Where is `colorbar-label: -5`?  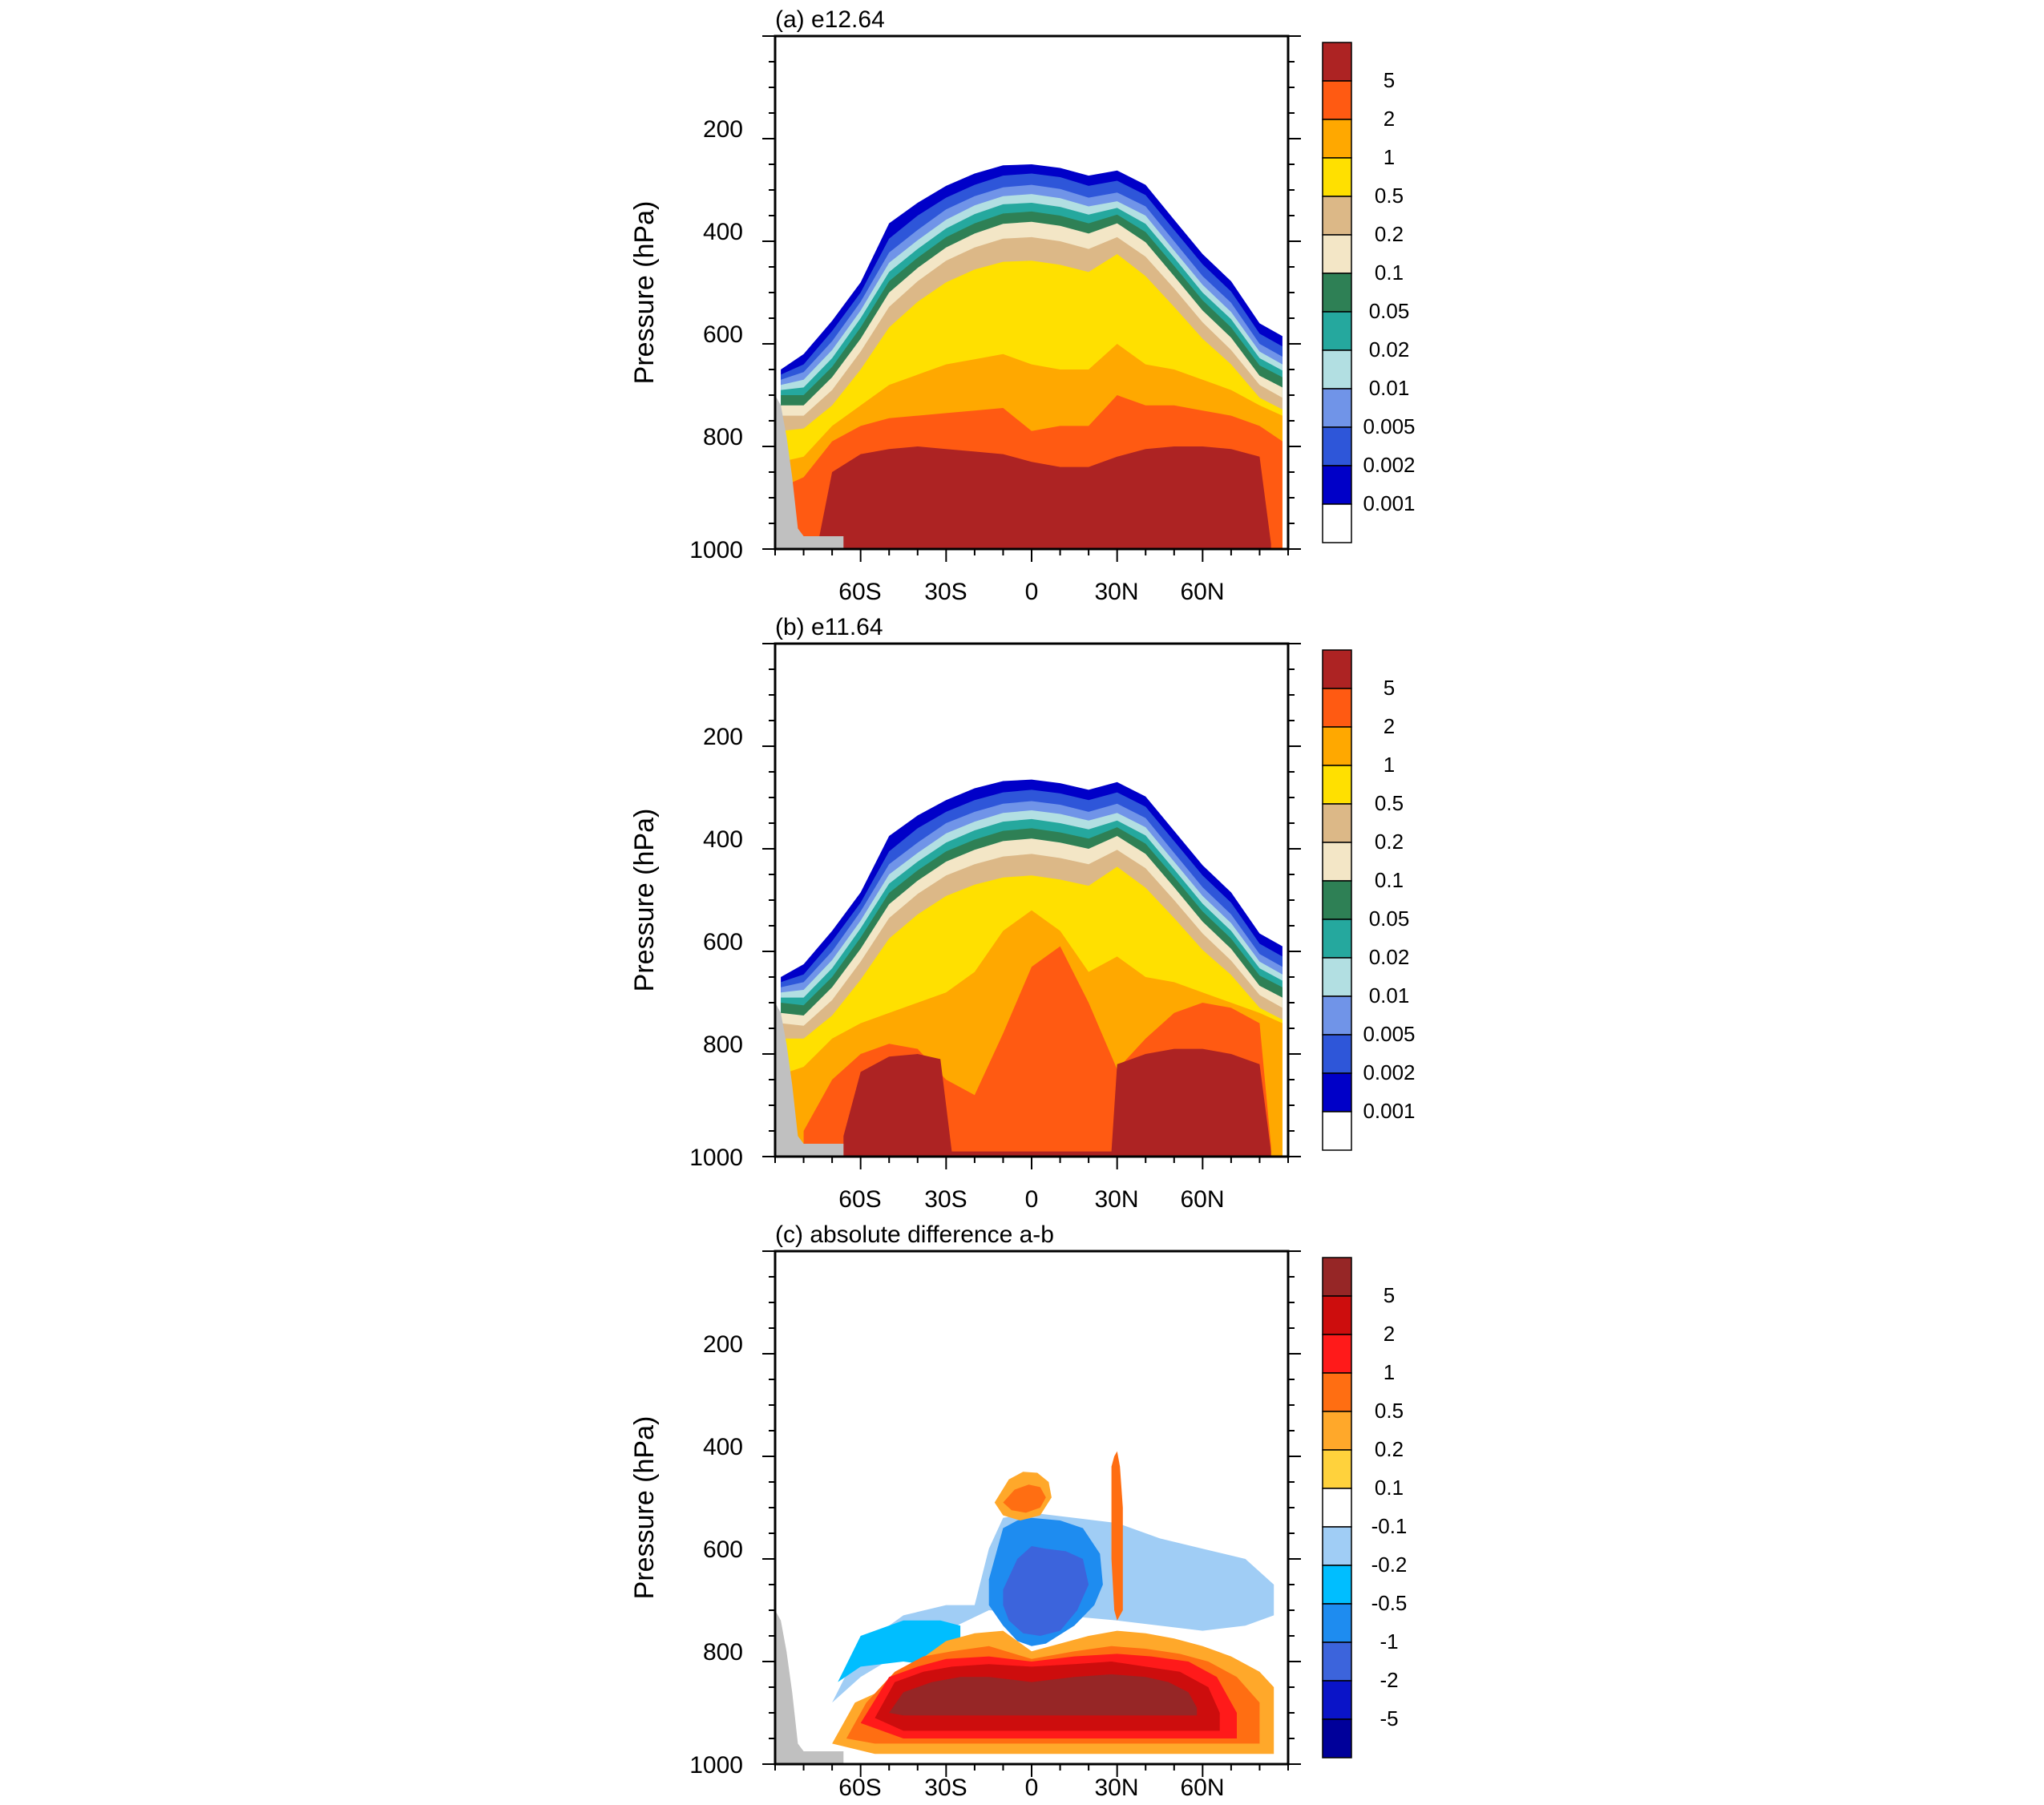
colorbar-label: -5 is located at coordinates (1388, 1718).